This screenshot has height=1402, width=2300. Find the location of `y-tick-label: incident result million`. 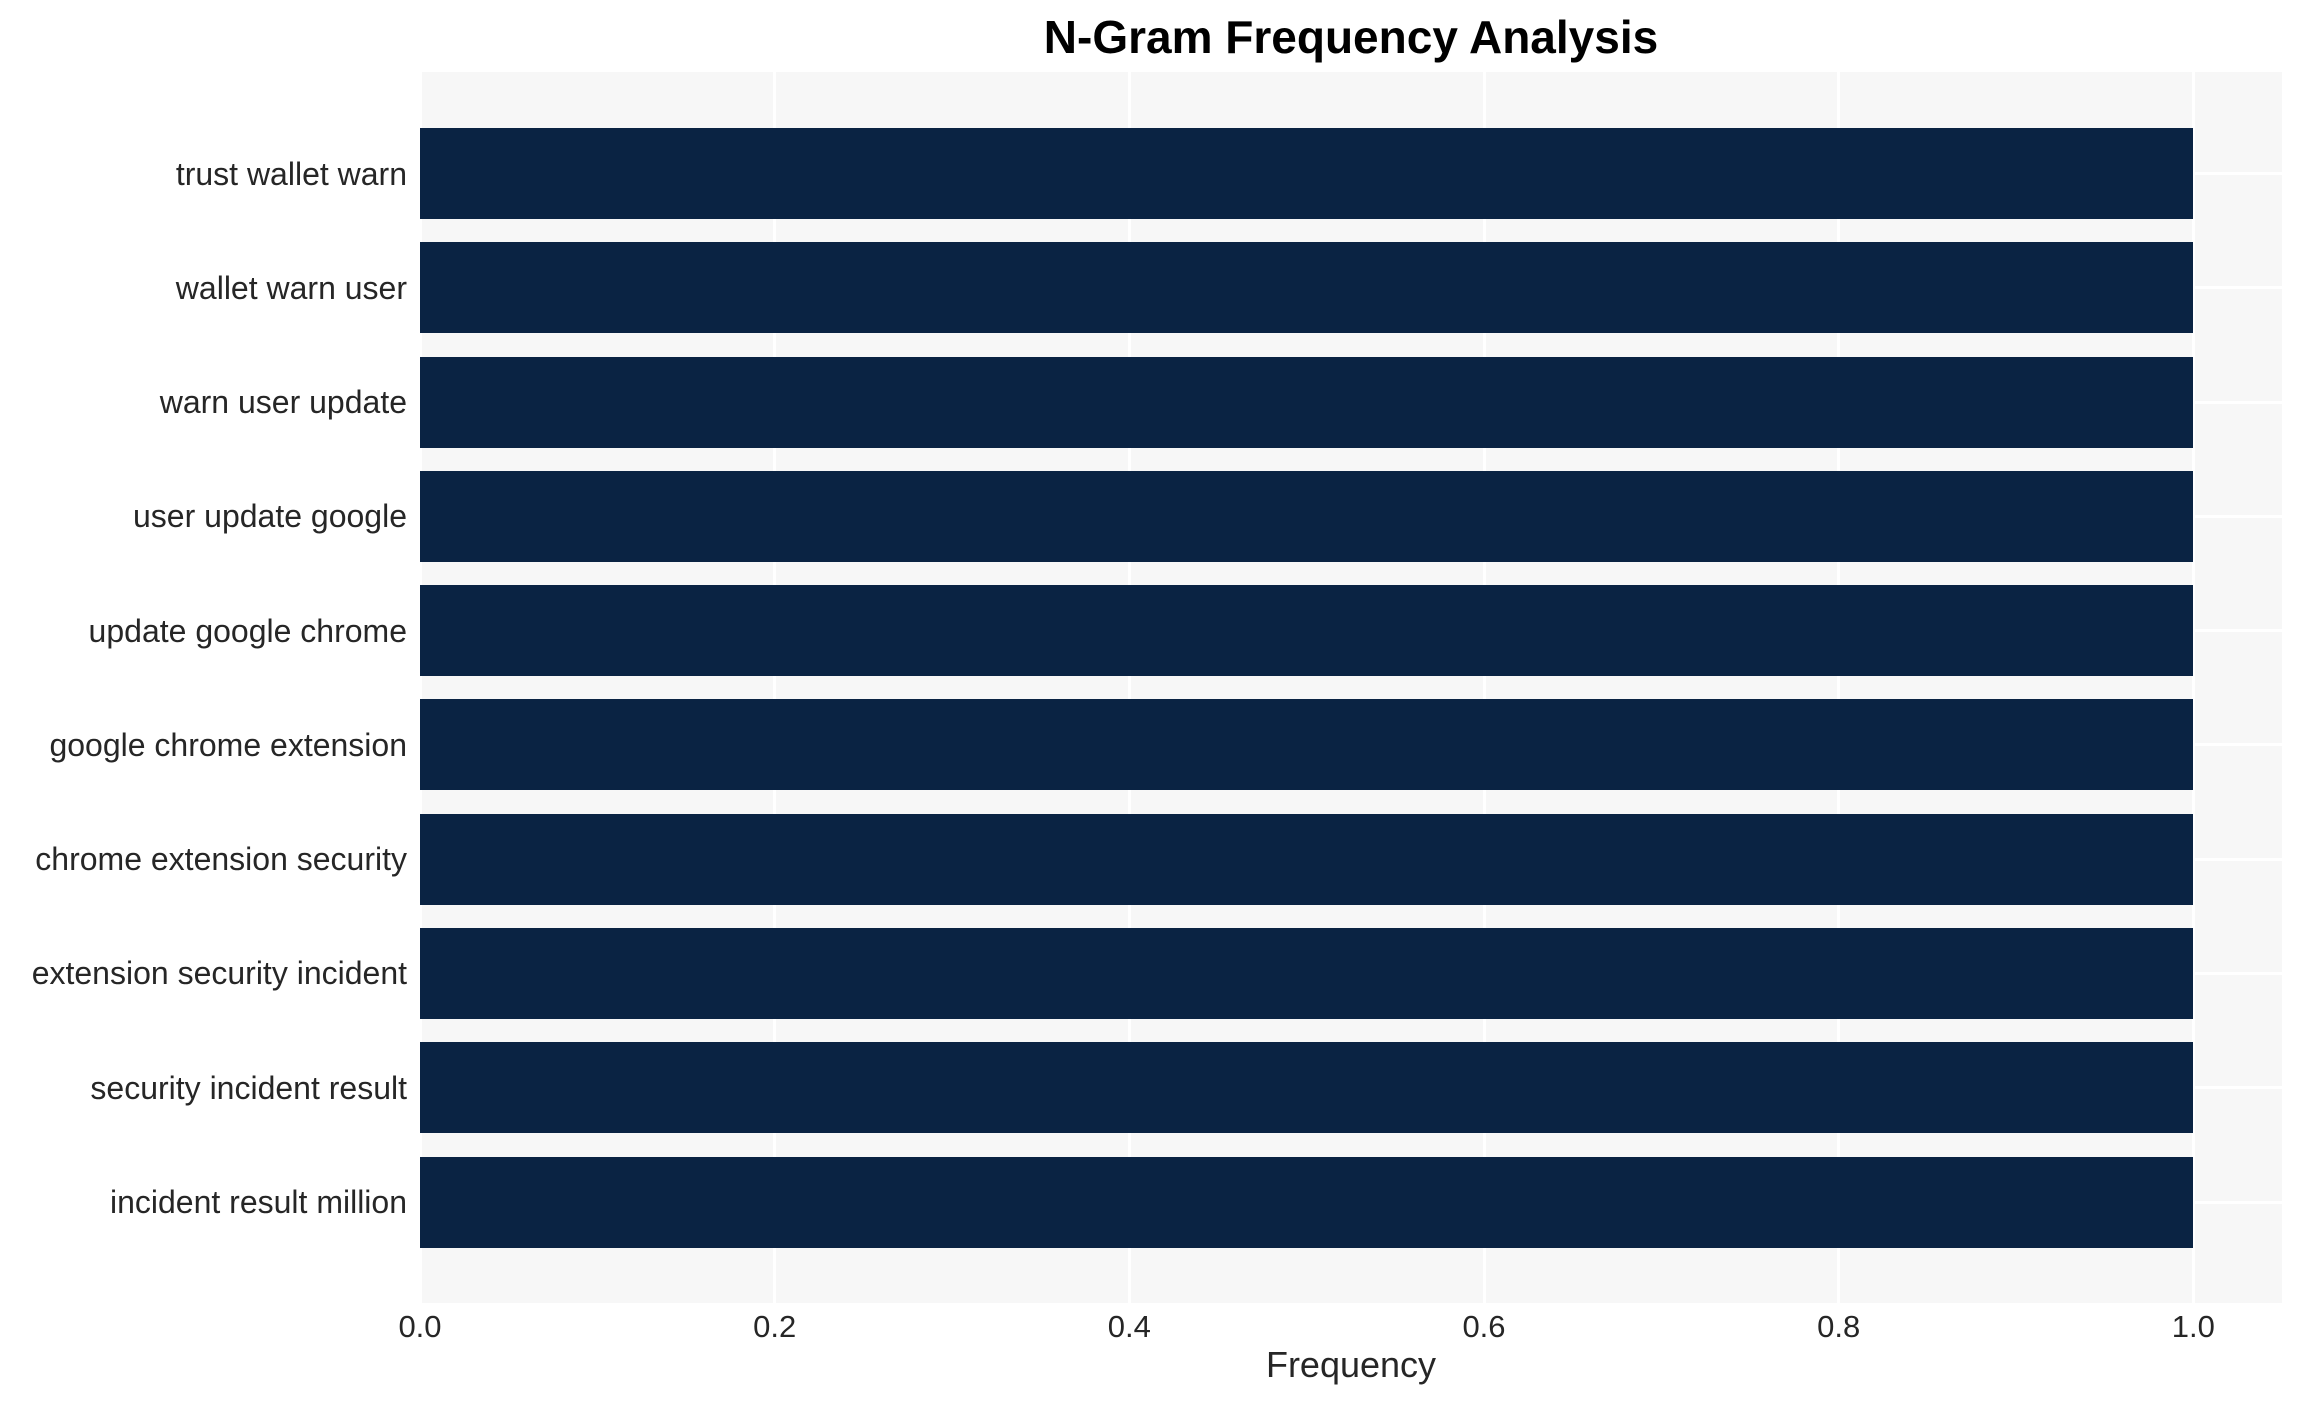

y-tick-label: incident result million is located at coordinates (258, 1202).